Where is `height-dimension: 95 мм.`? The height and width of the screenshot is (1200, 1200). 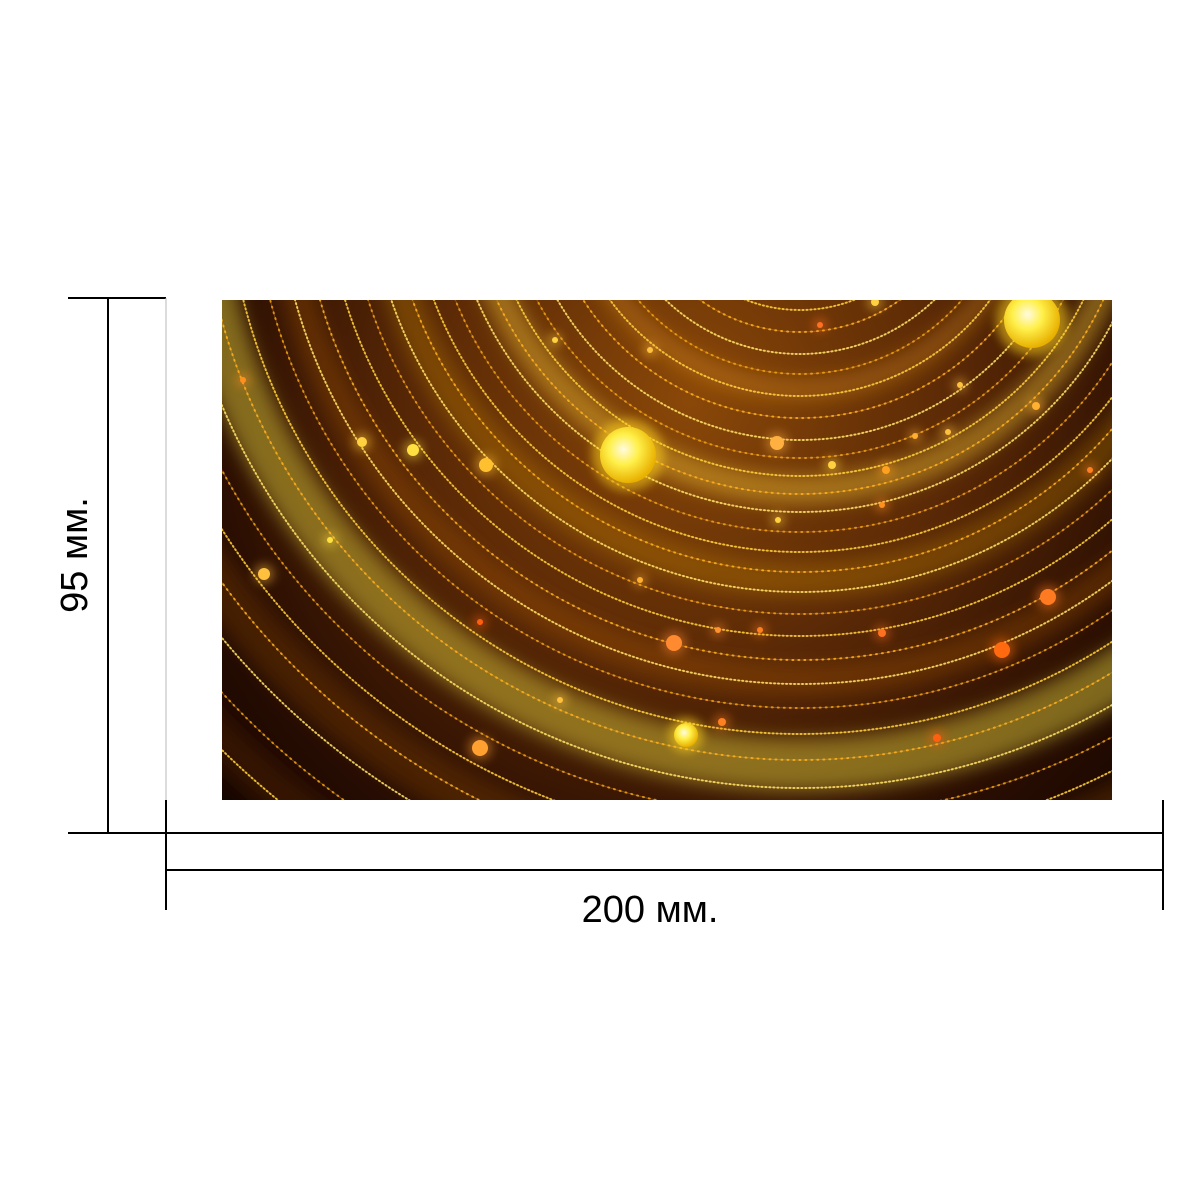
height-dimension: 95 мм. is located at coordinates (110, 565).